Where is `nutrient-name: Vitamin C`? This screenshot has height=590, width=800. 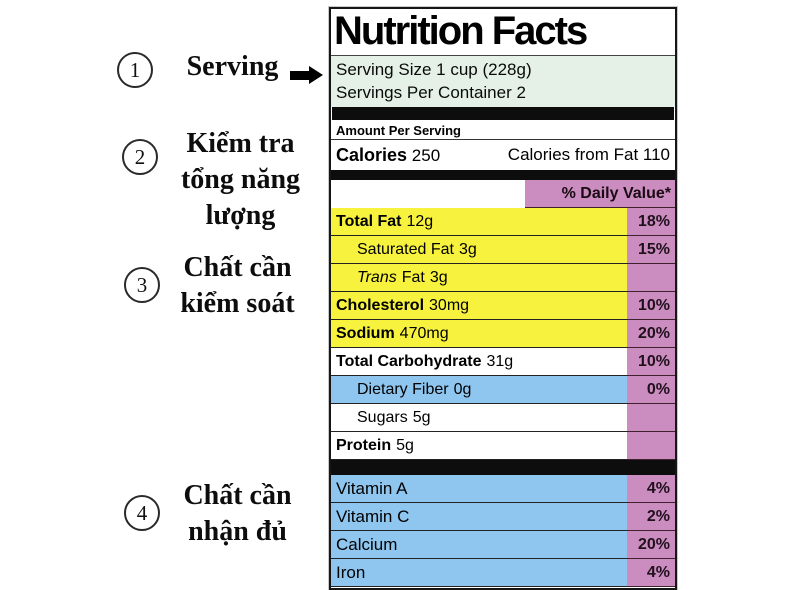
nutrient-name: Vitamin C is located at coordinates (479, 517).